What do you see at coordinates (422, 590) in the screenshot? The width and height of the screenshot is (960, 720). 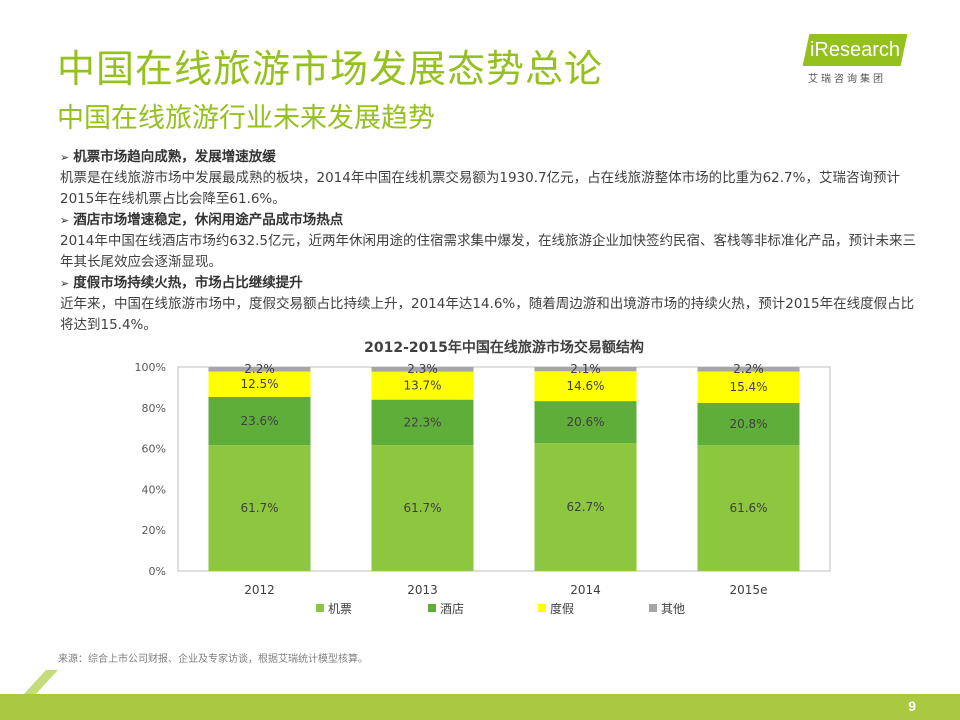 I see `x-tick-label: 2013` at bounding box center [422, 590].